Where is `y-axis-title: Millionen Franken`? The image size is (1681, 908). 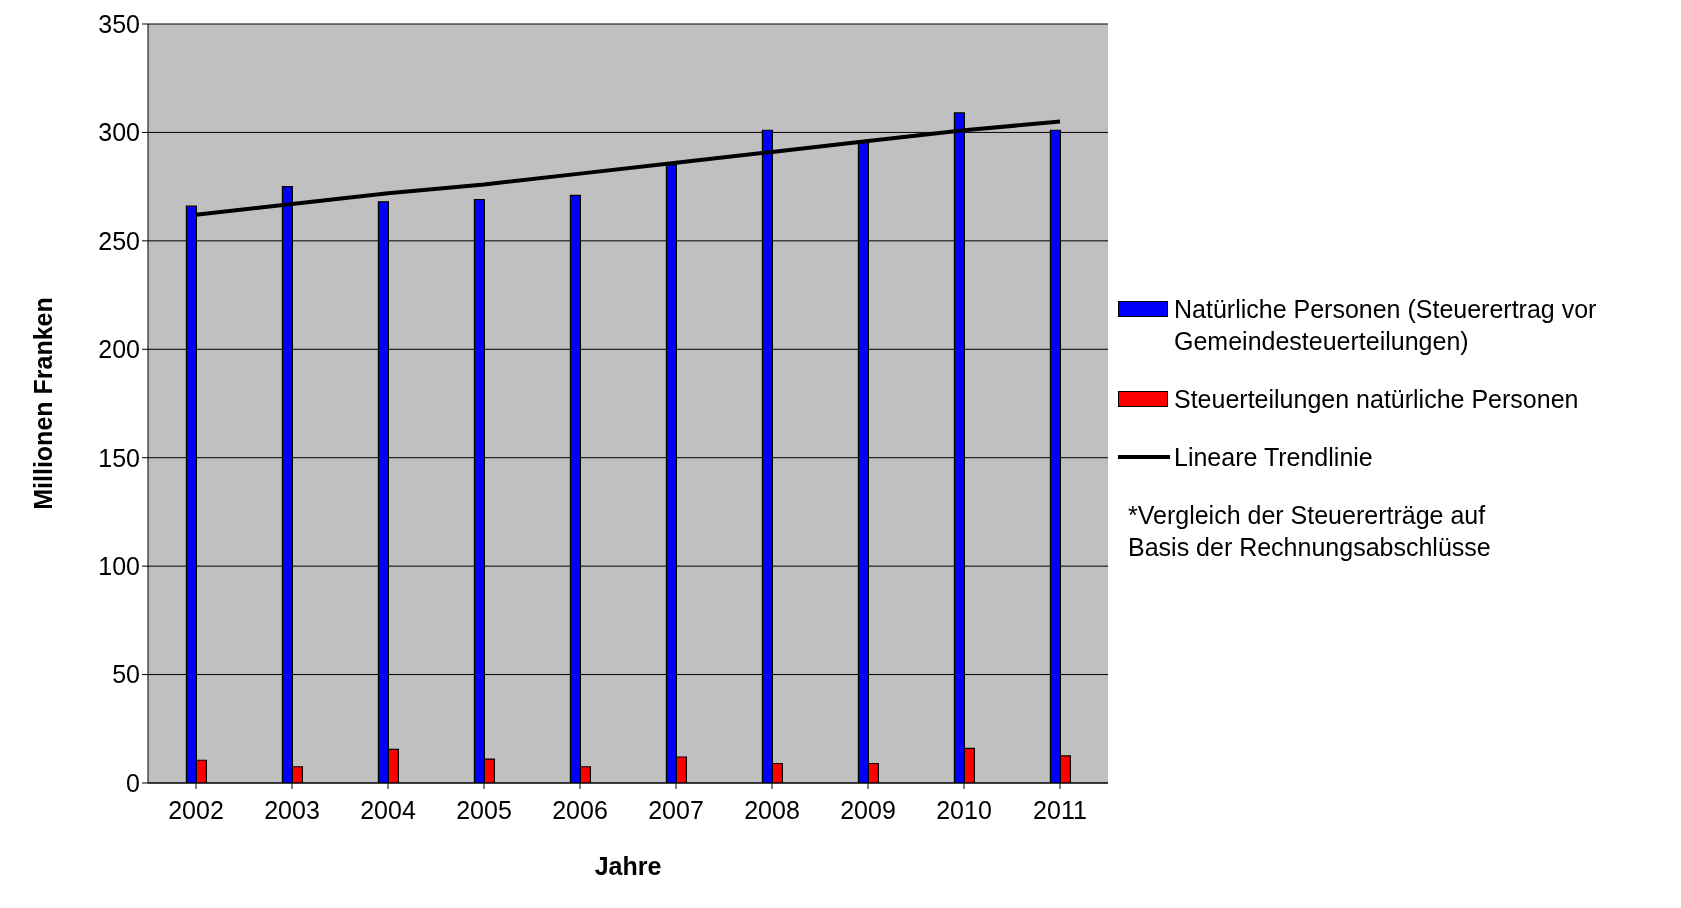
y-axis-title: Millionen Franken is located at coordinates (42, 403).